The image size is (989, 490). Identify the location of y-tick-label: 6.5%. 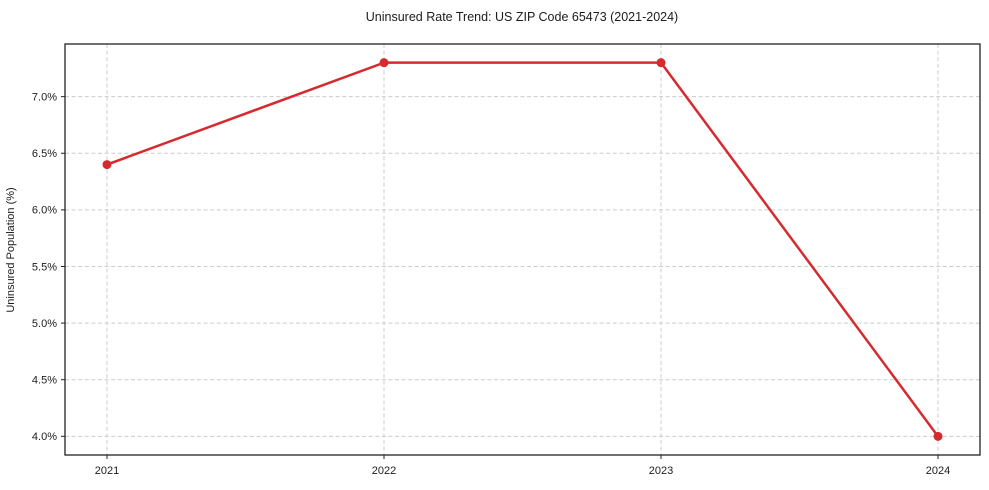
(44, 154).